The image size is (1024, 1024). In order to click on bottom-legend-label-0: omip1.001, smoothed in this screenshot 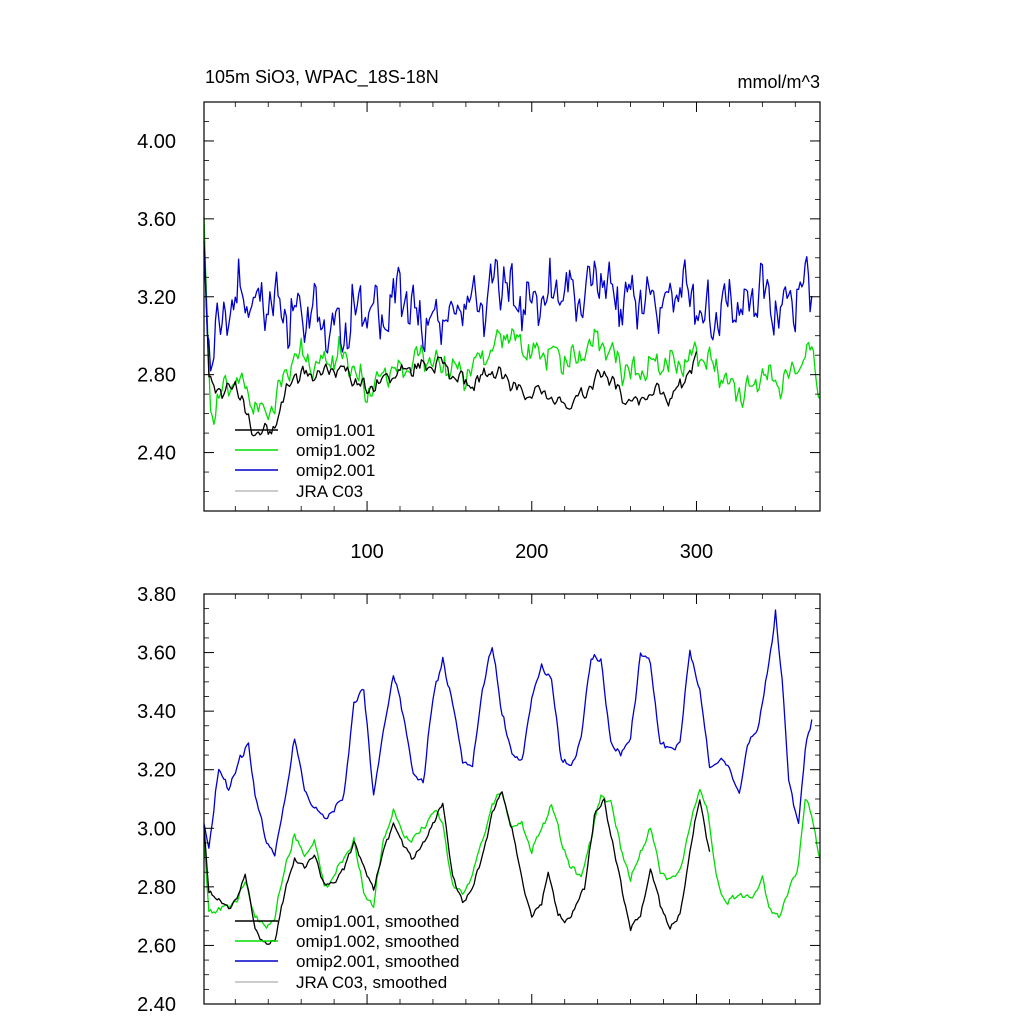, I will do `click(378, 921)`.